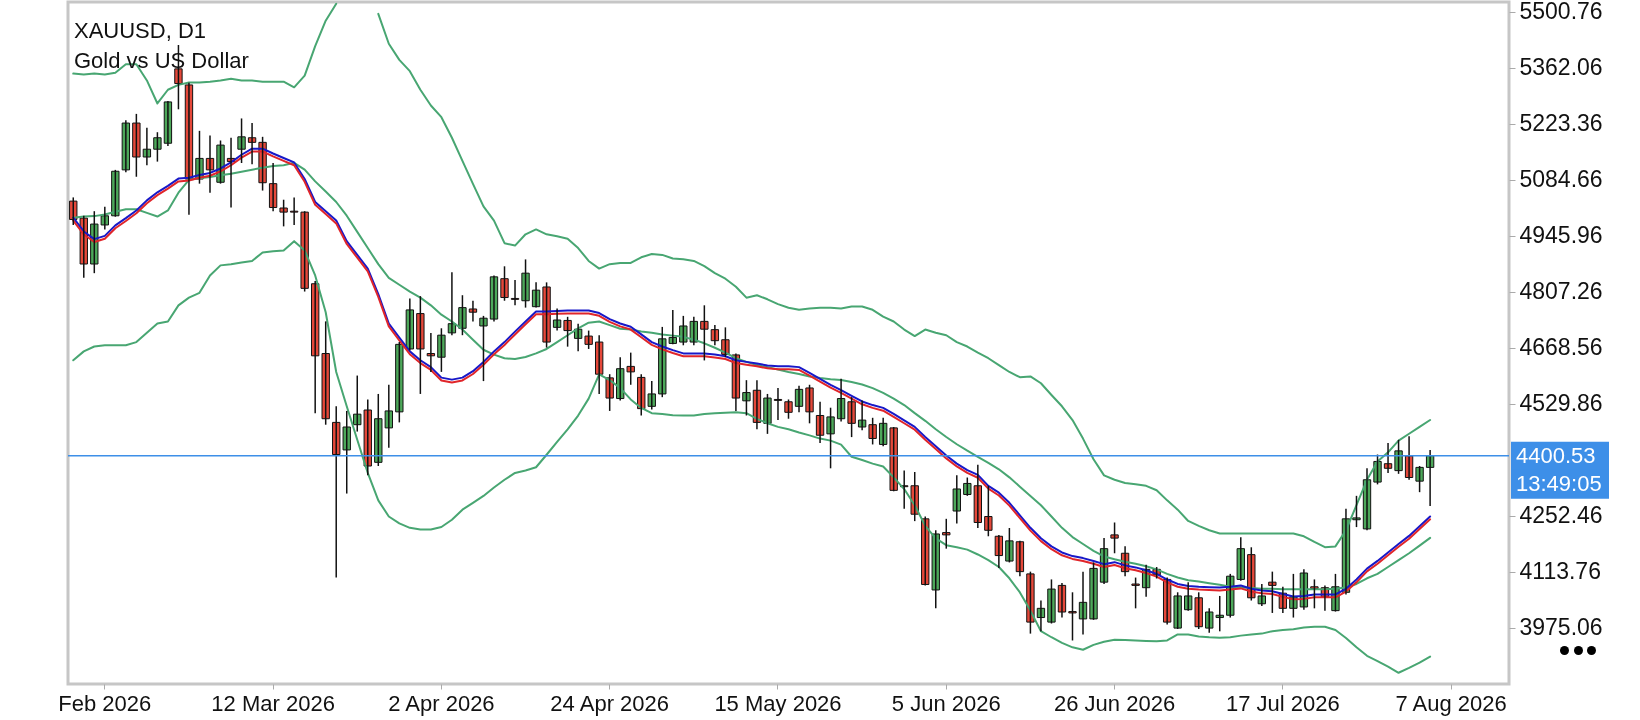  I want to click on x-tick-label: 5 Jun 2026, so click(946, 703).